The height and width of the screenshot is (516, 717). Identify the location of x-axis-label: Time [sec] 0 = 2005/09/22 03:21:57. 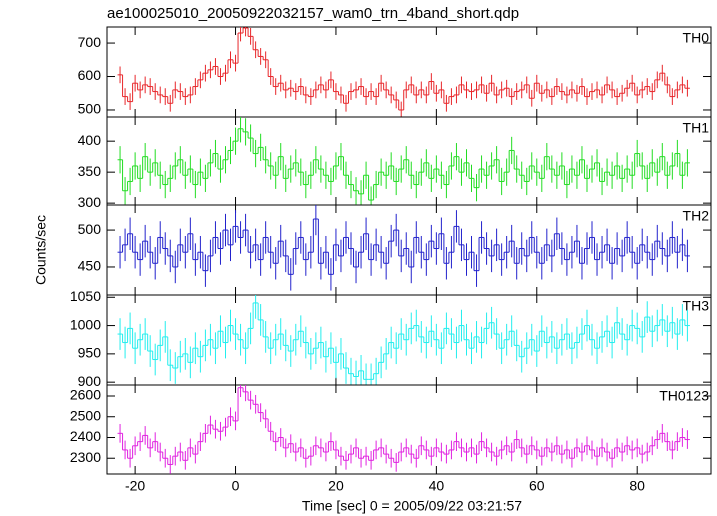
(412, 506).